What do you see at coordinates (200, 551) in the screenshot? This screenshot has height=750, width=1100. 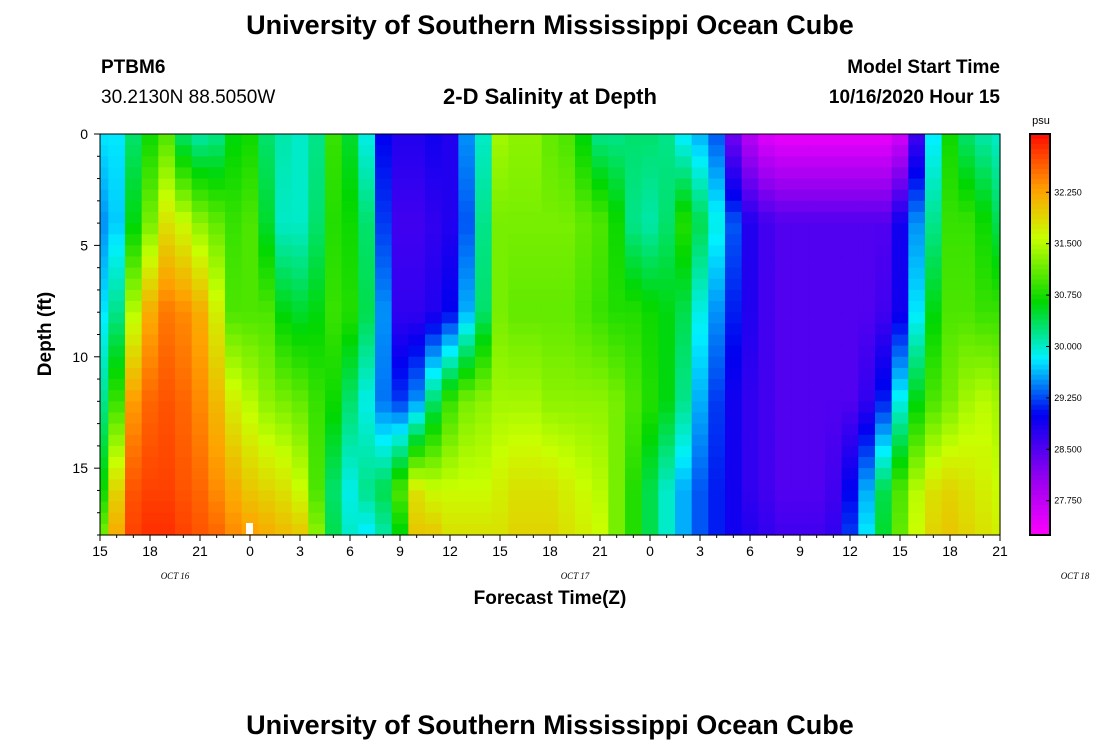 I see `x-tick-label: 21` at bounding box center [200, 551].